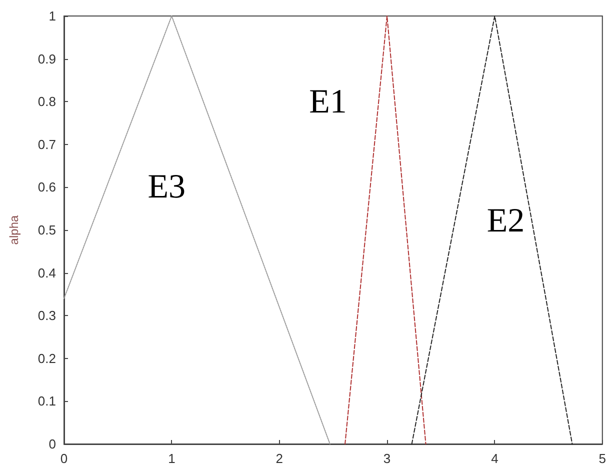  Describe the element at coordinates (52, 444) in the screenshot. I see `y-tick-label: 0` at that location.